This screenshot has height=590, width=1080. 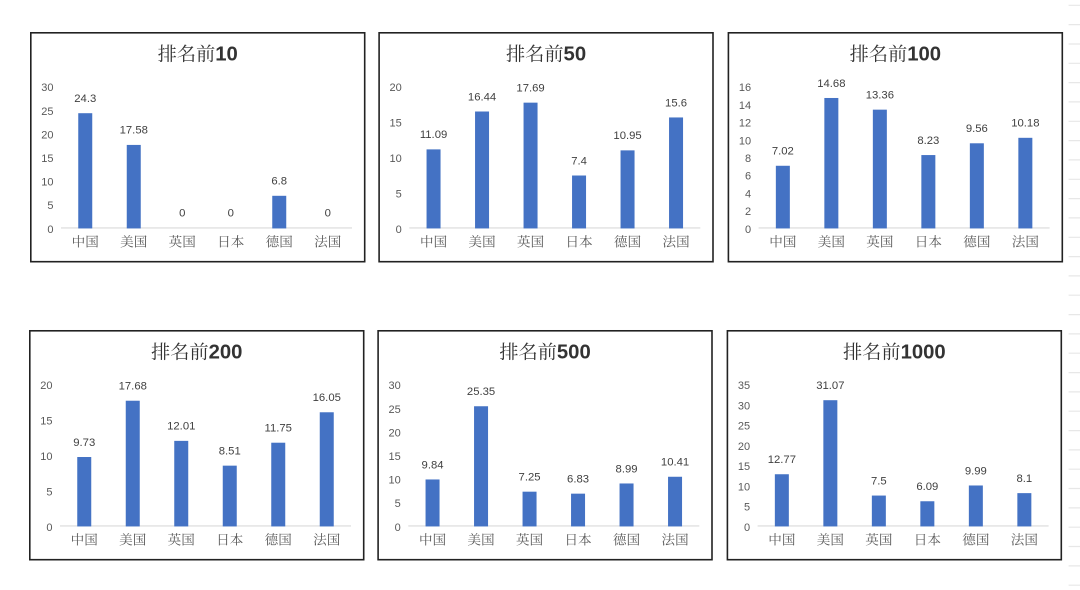 What do you see at coordinates (880, 95) in the screenshot?
I see `svg-text: 13.36` at bounding box center [880, 95].